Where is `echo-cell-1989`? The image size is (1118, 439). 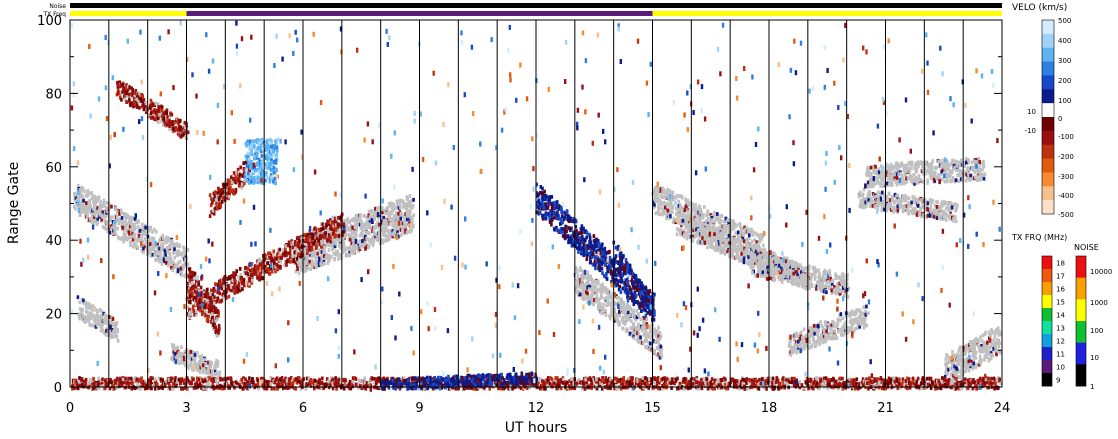 echo-cell-1989 is located at coordinates (630, 333).